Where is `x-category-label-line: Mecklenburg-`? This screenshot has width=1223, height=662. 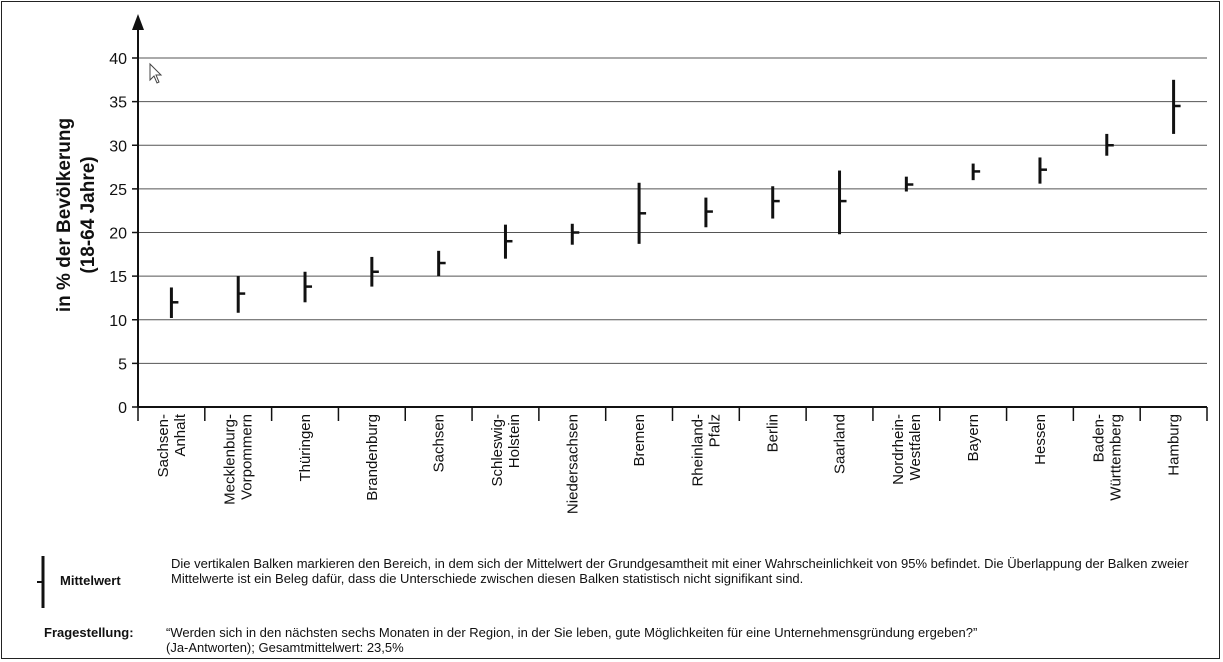 x-category-label-line: Mecklenburg- is located at coordinates (230, 459).